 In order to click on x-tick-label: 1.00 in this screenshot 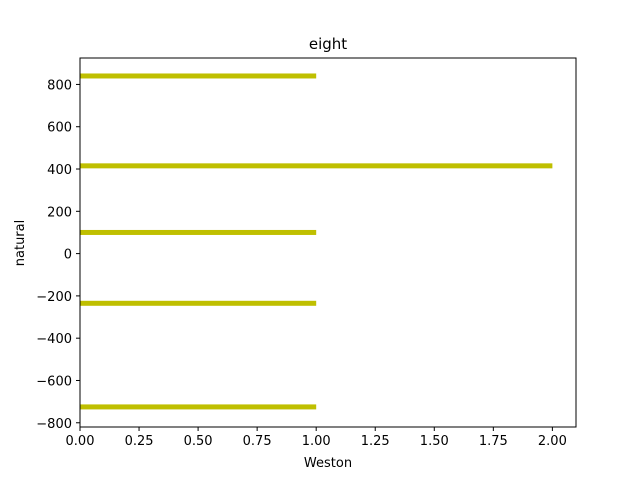, I will do `click(316, 441)`.